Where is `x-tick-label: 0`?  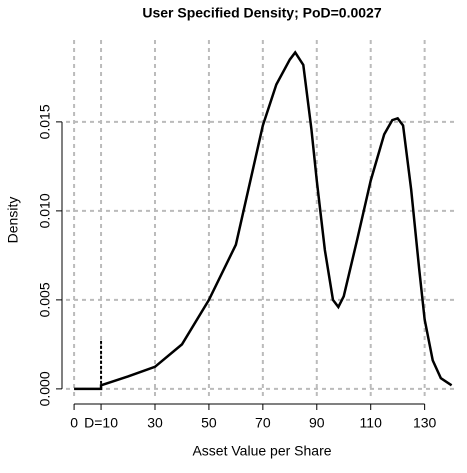 x-tick-label: 0 is located at coordinates (74, 423).